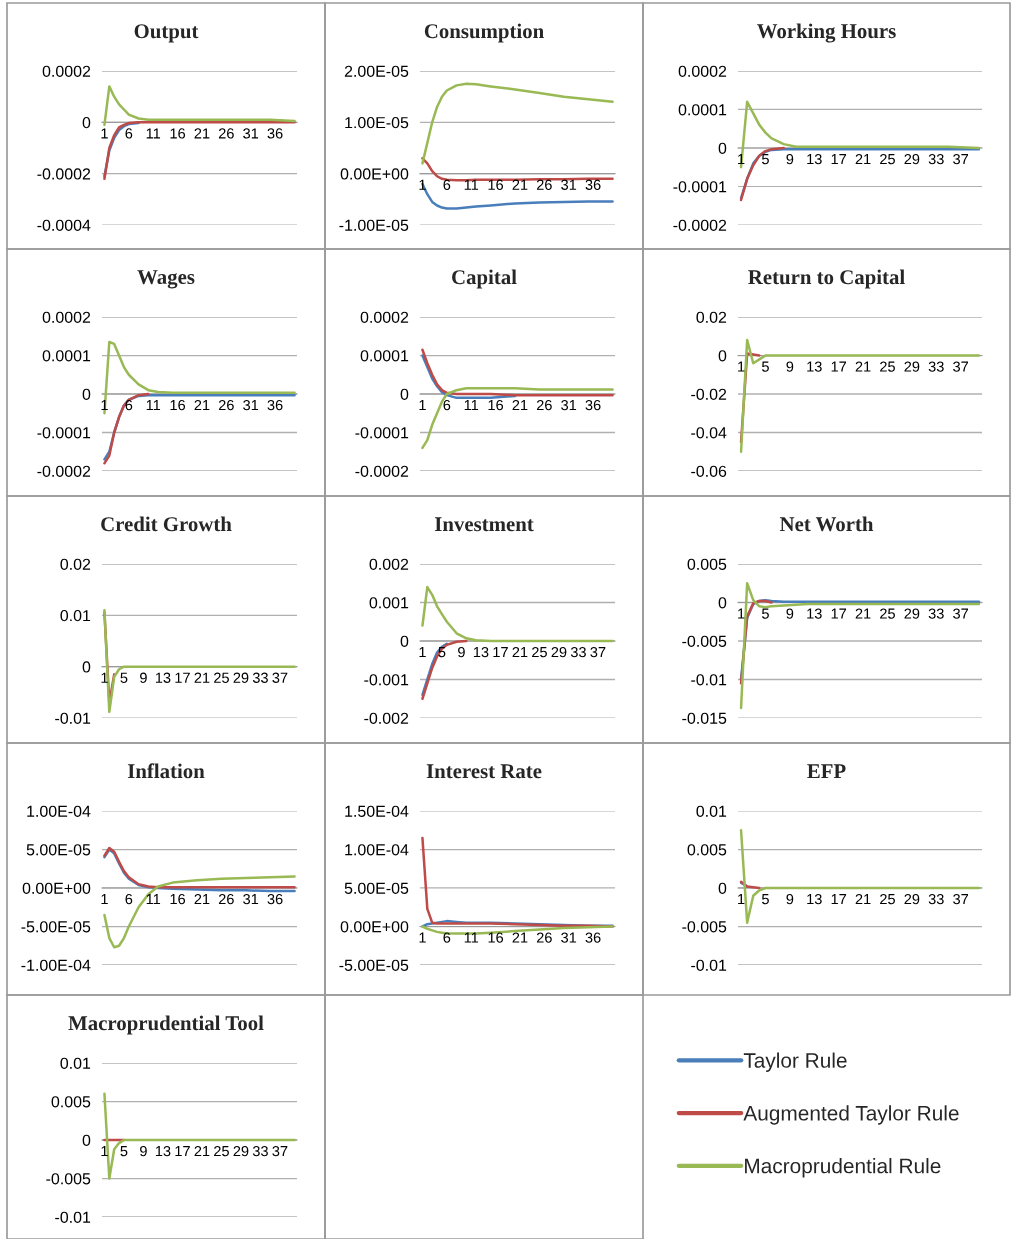 The image size is (1011, 1239). Describe the element at coordinates (166, 524) in the screenshot. I see `chart-title: Credit Growth` at that location.